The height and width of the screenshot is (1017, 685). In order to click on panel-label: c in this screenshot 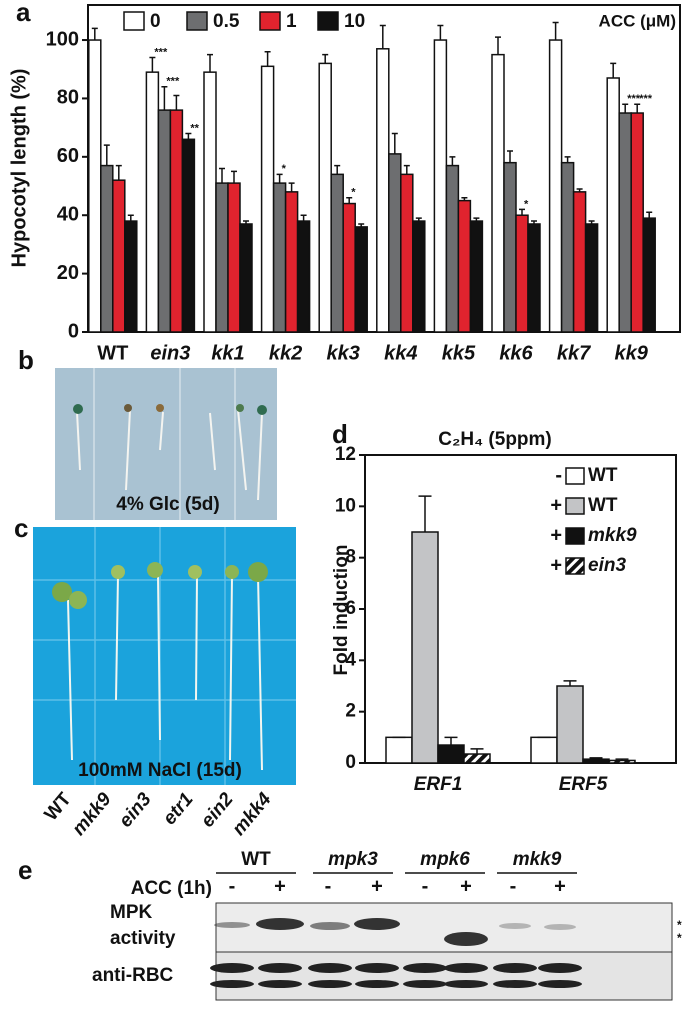, I will do `click(21, 528)`.